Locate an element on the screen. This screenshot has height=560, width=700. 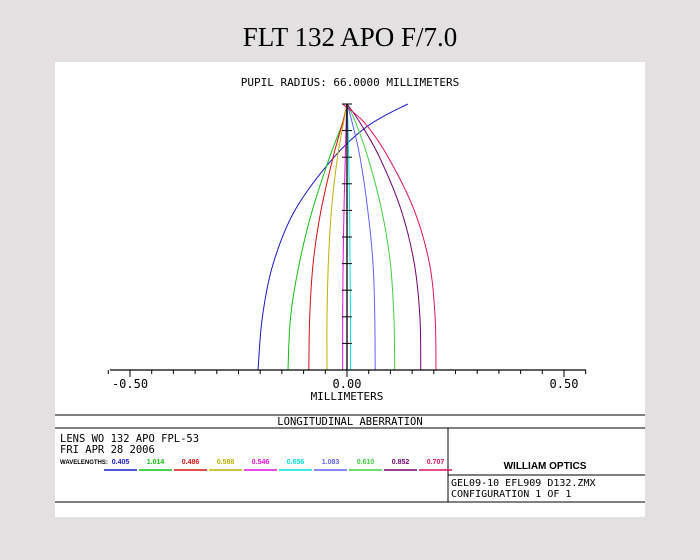
legend-label-10: 0.707 is located at coordinates (436, 462).